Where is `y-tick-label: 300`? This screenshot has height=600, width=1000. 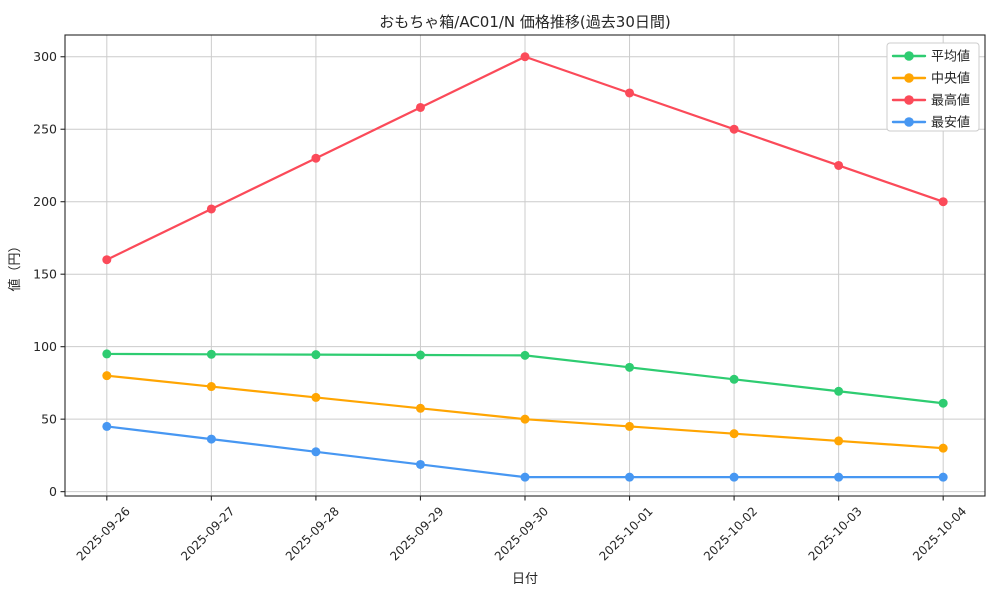
y-tick-label: 300 is located at coordinates (45, 56).